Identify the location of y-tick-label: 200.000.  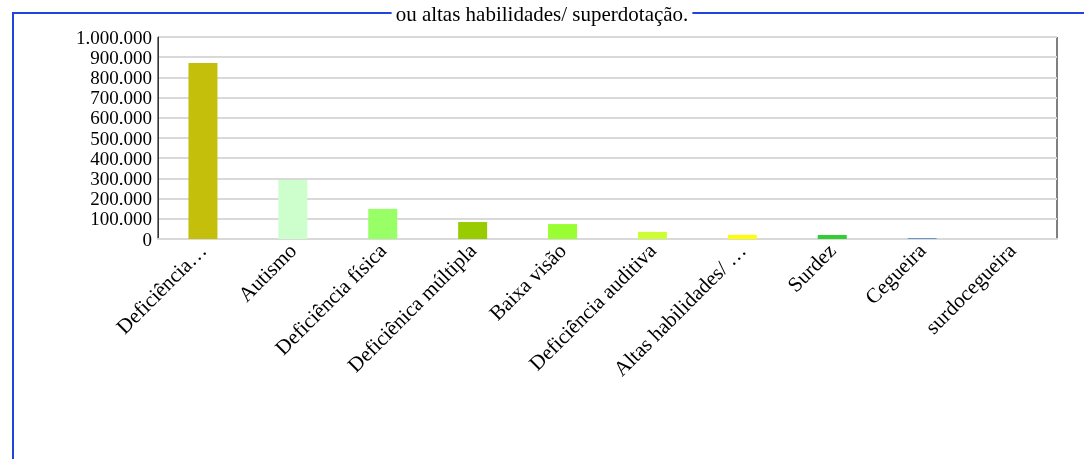
(121, 199).